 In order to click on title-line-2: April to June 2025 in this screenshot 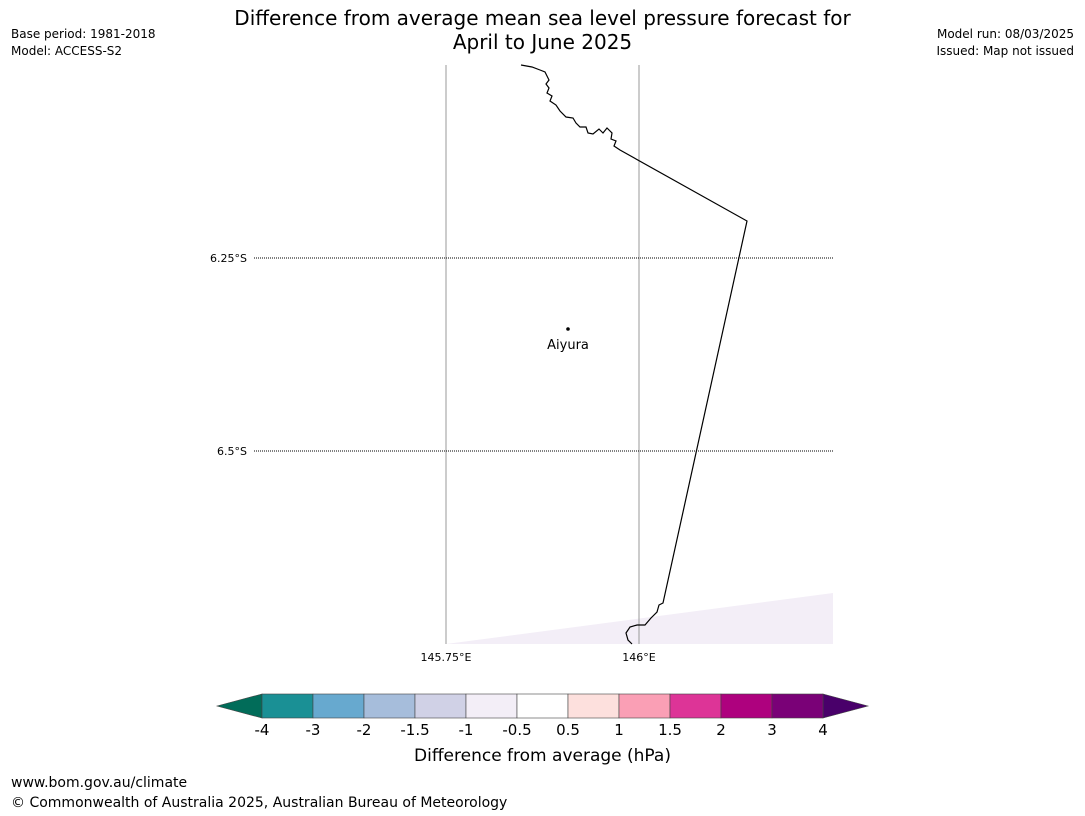, I will do `click(542, 42)`.